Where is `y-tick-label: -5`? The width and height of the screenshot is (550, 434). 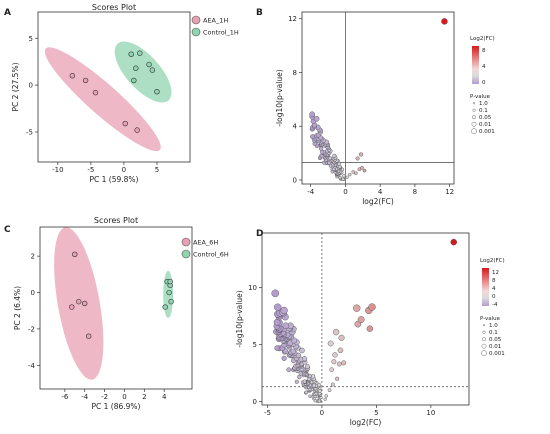 y-tick-label: -5 is located at coordinates (29, 133).